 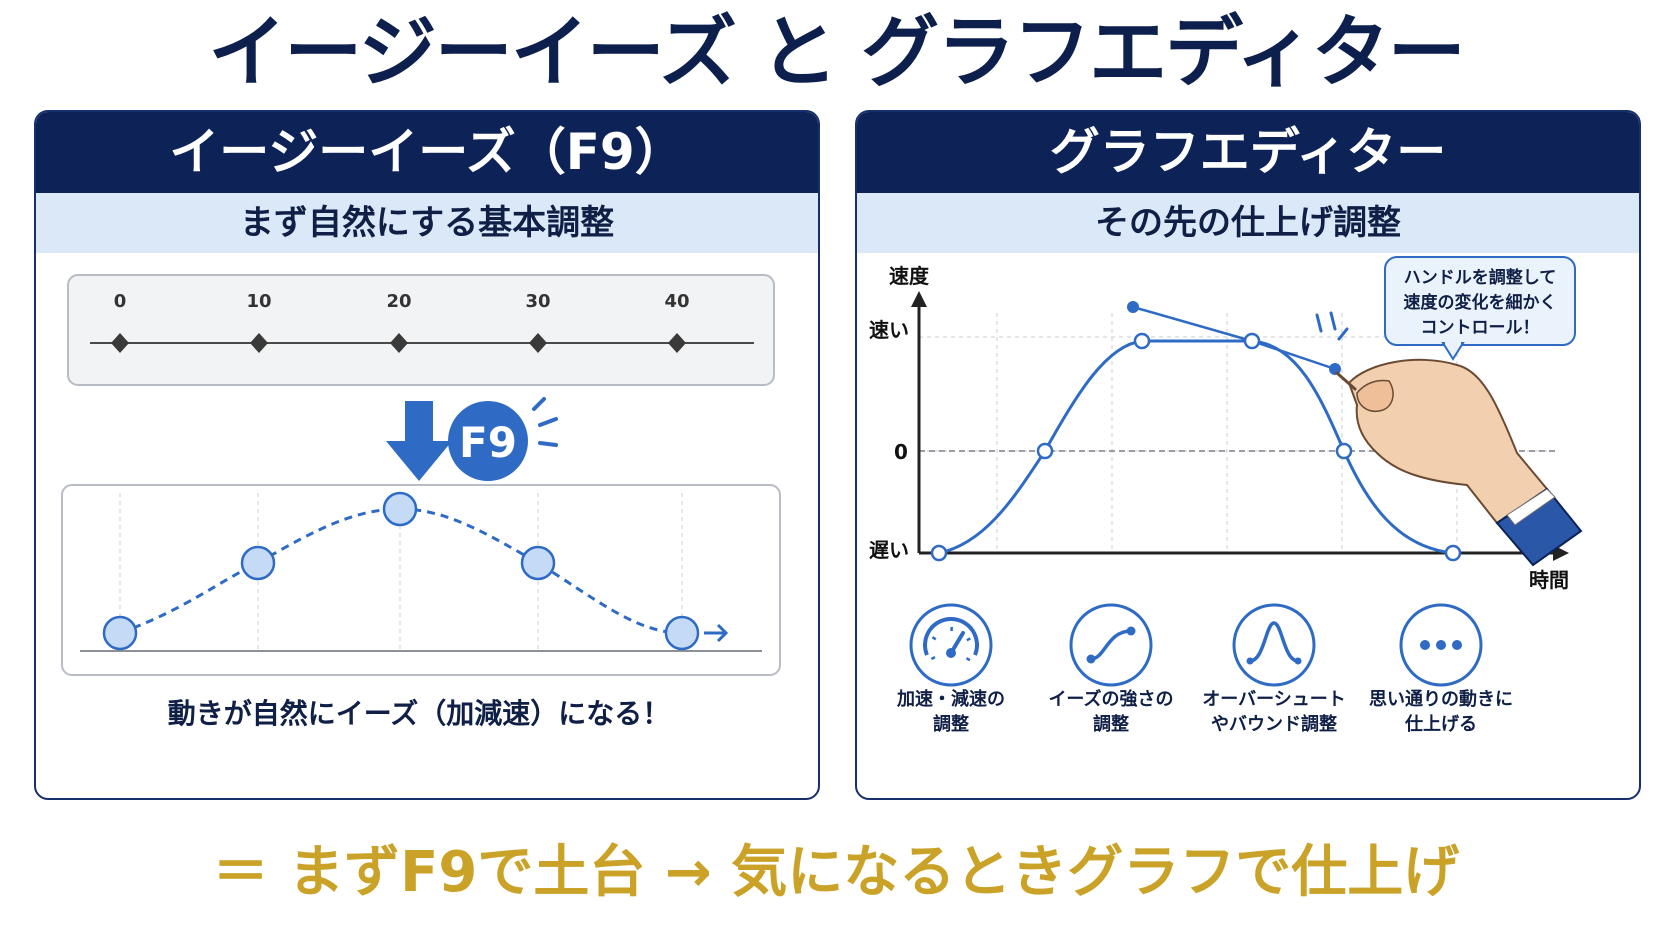 I want to click on feature-label: 仕上げる, so click(x=1440, y=724).